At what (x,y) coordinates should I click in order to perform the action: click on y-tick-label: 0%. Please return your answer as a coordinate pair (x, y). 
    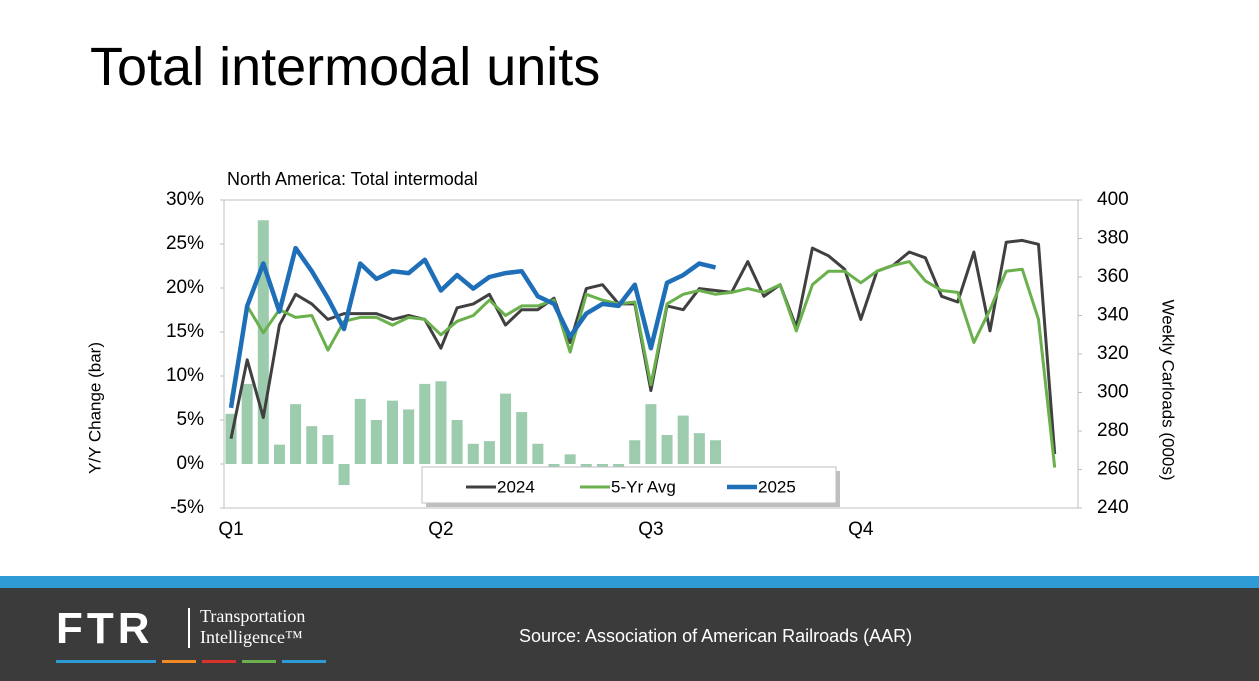
    Looking at the image, I should click on (191, 463).